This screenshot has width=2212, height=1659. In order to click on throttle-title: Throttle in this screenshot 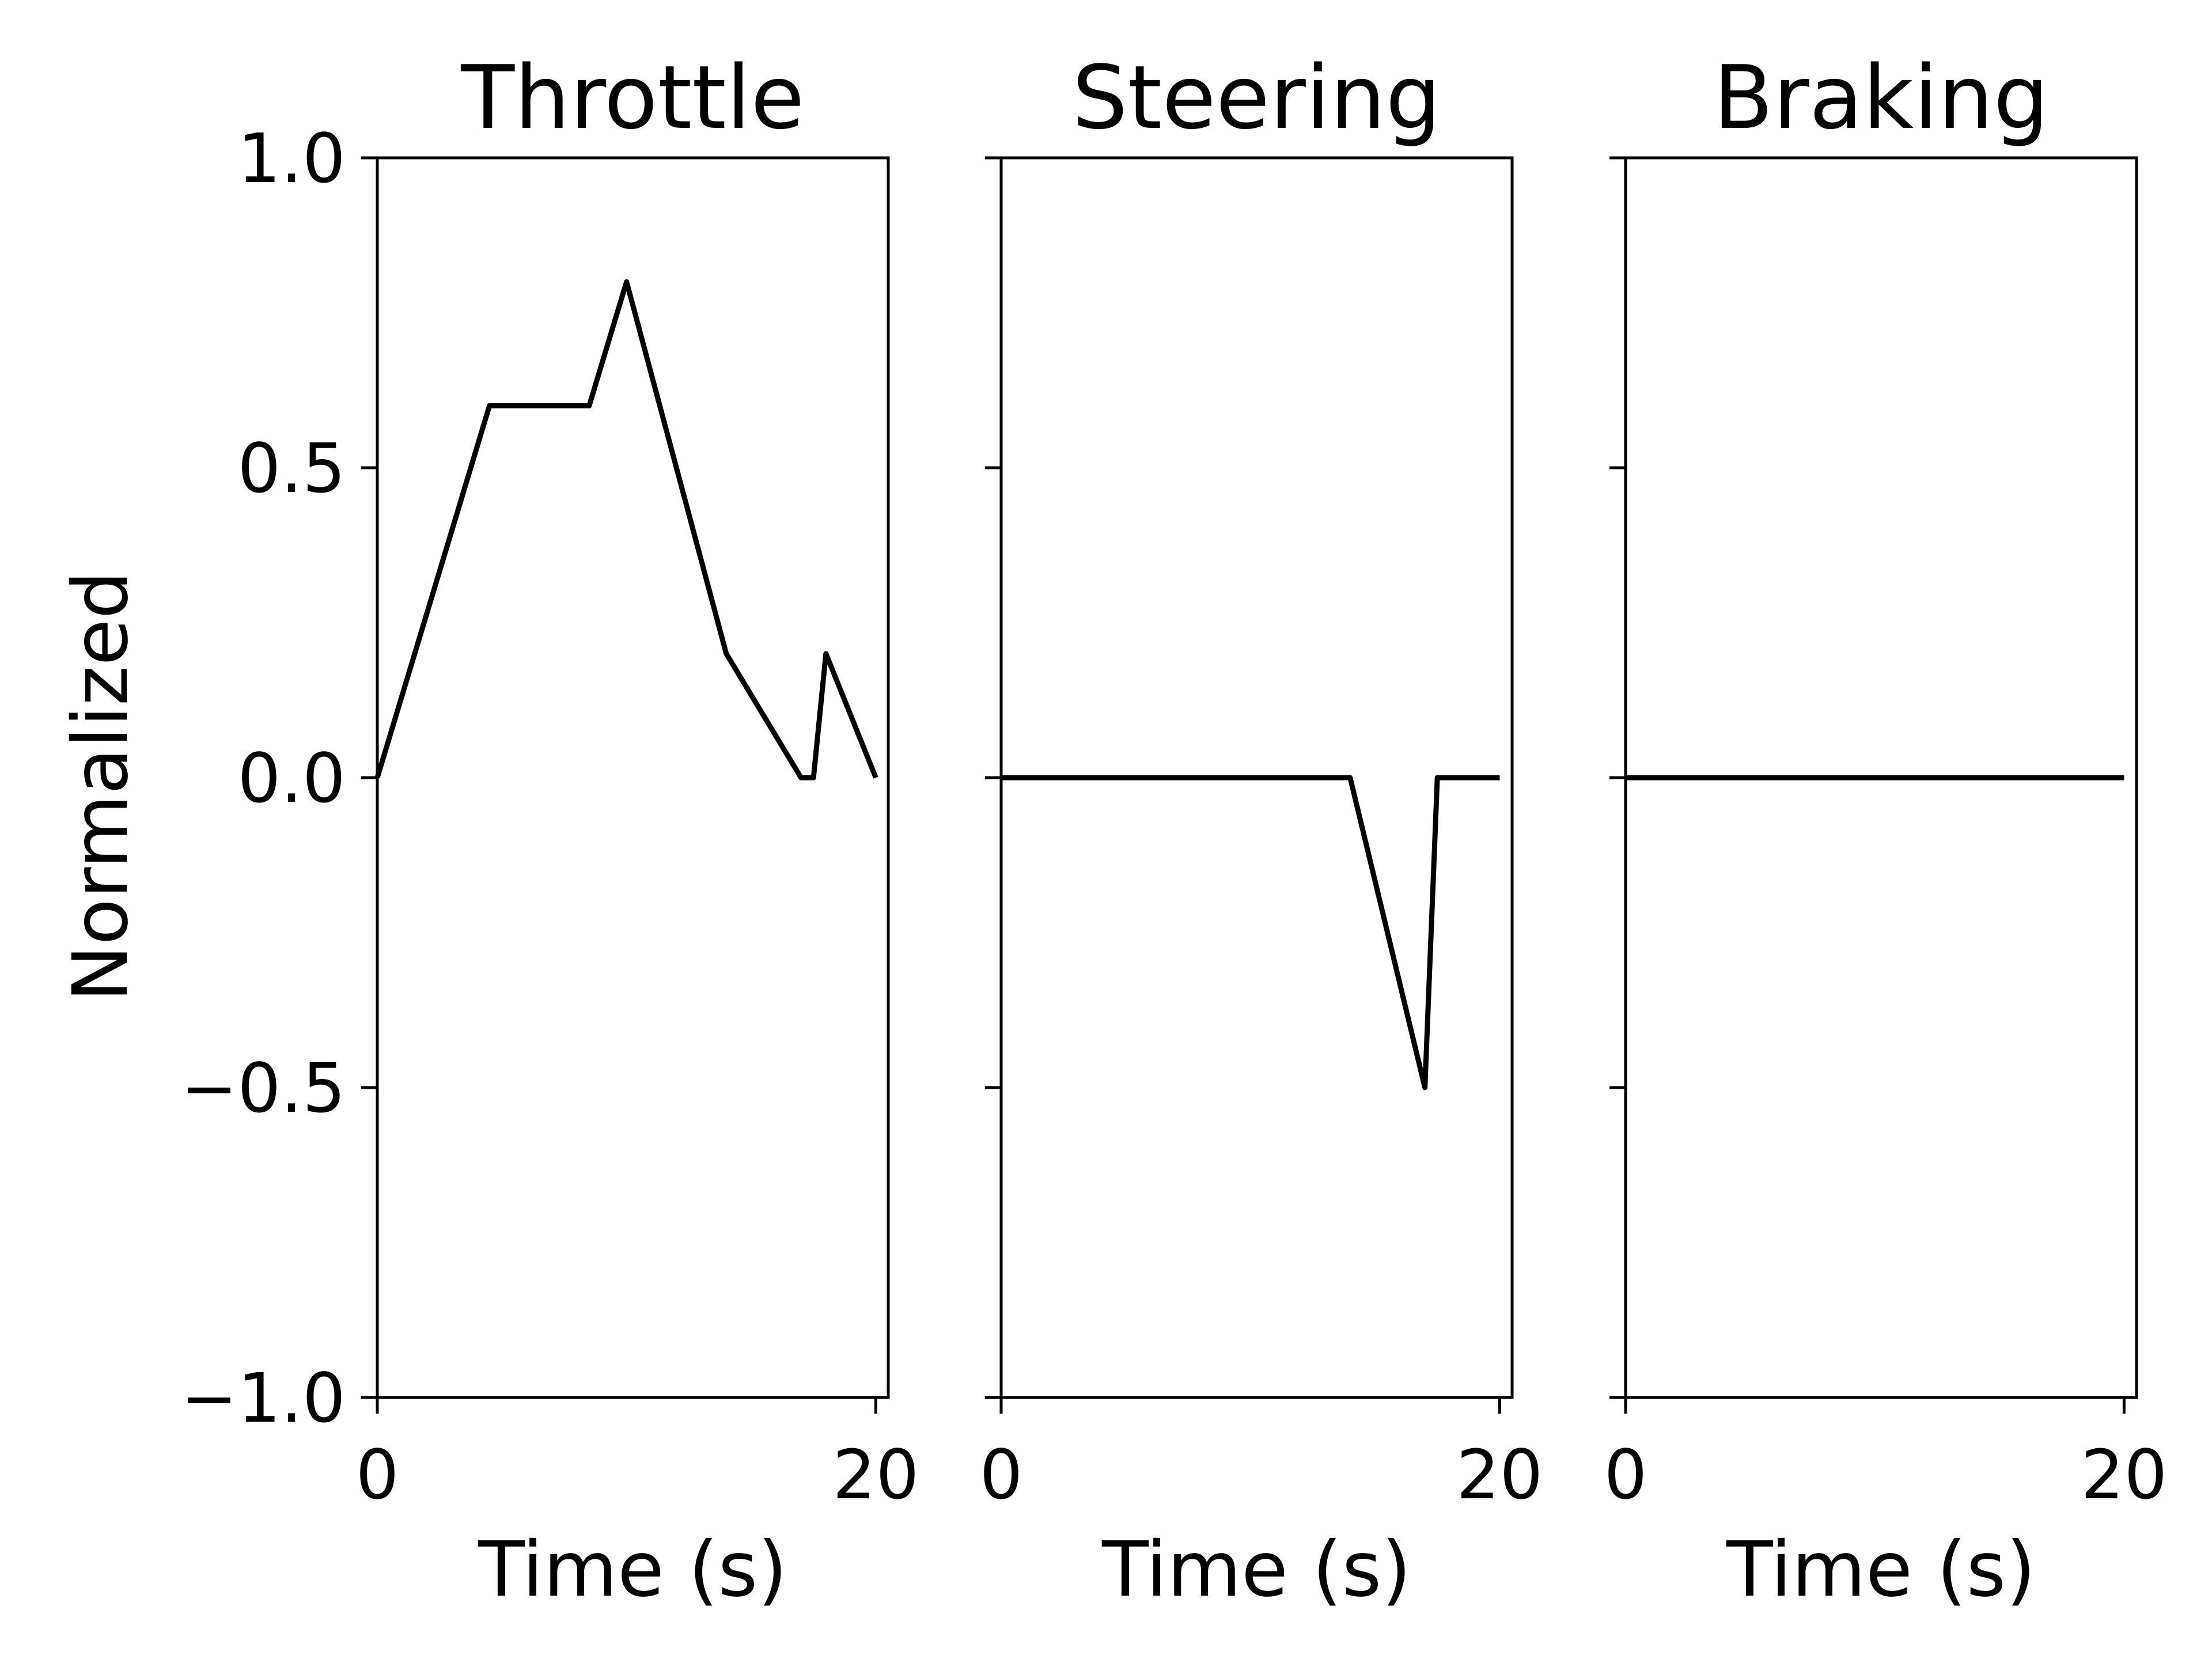, I will do `click(632, 98)`.